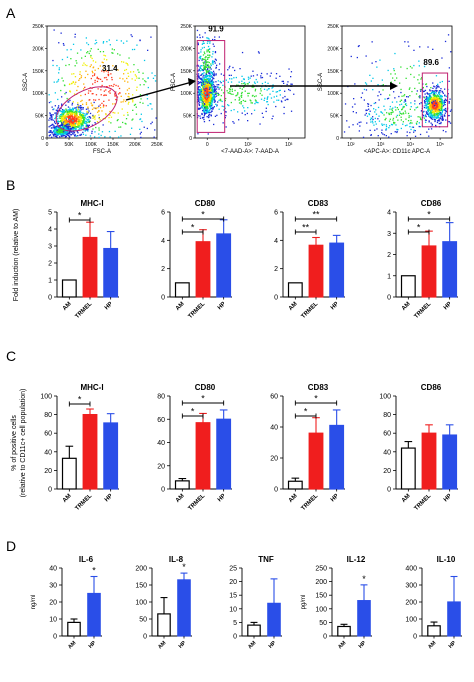  What do you see at coordinates (335, 117) in the screenshot?
I see `flow-y-tick-label: 50K` at bounding box center [335, 117].